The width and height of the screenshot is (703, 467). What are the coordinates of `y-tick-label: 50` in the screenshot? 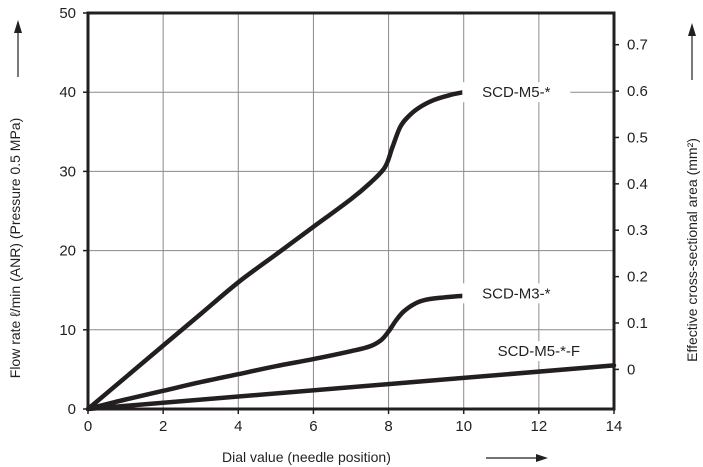 It's located at (67, 13).